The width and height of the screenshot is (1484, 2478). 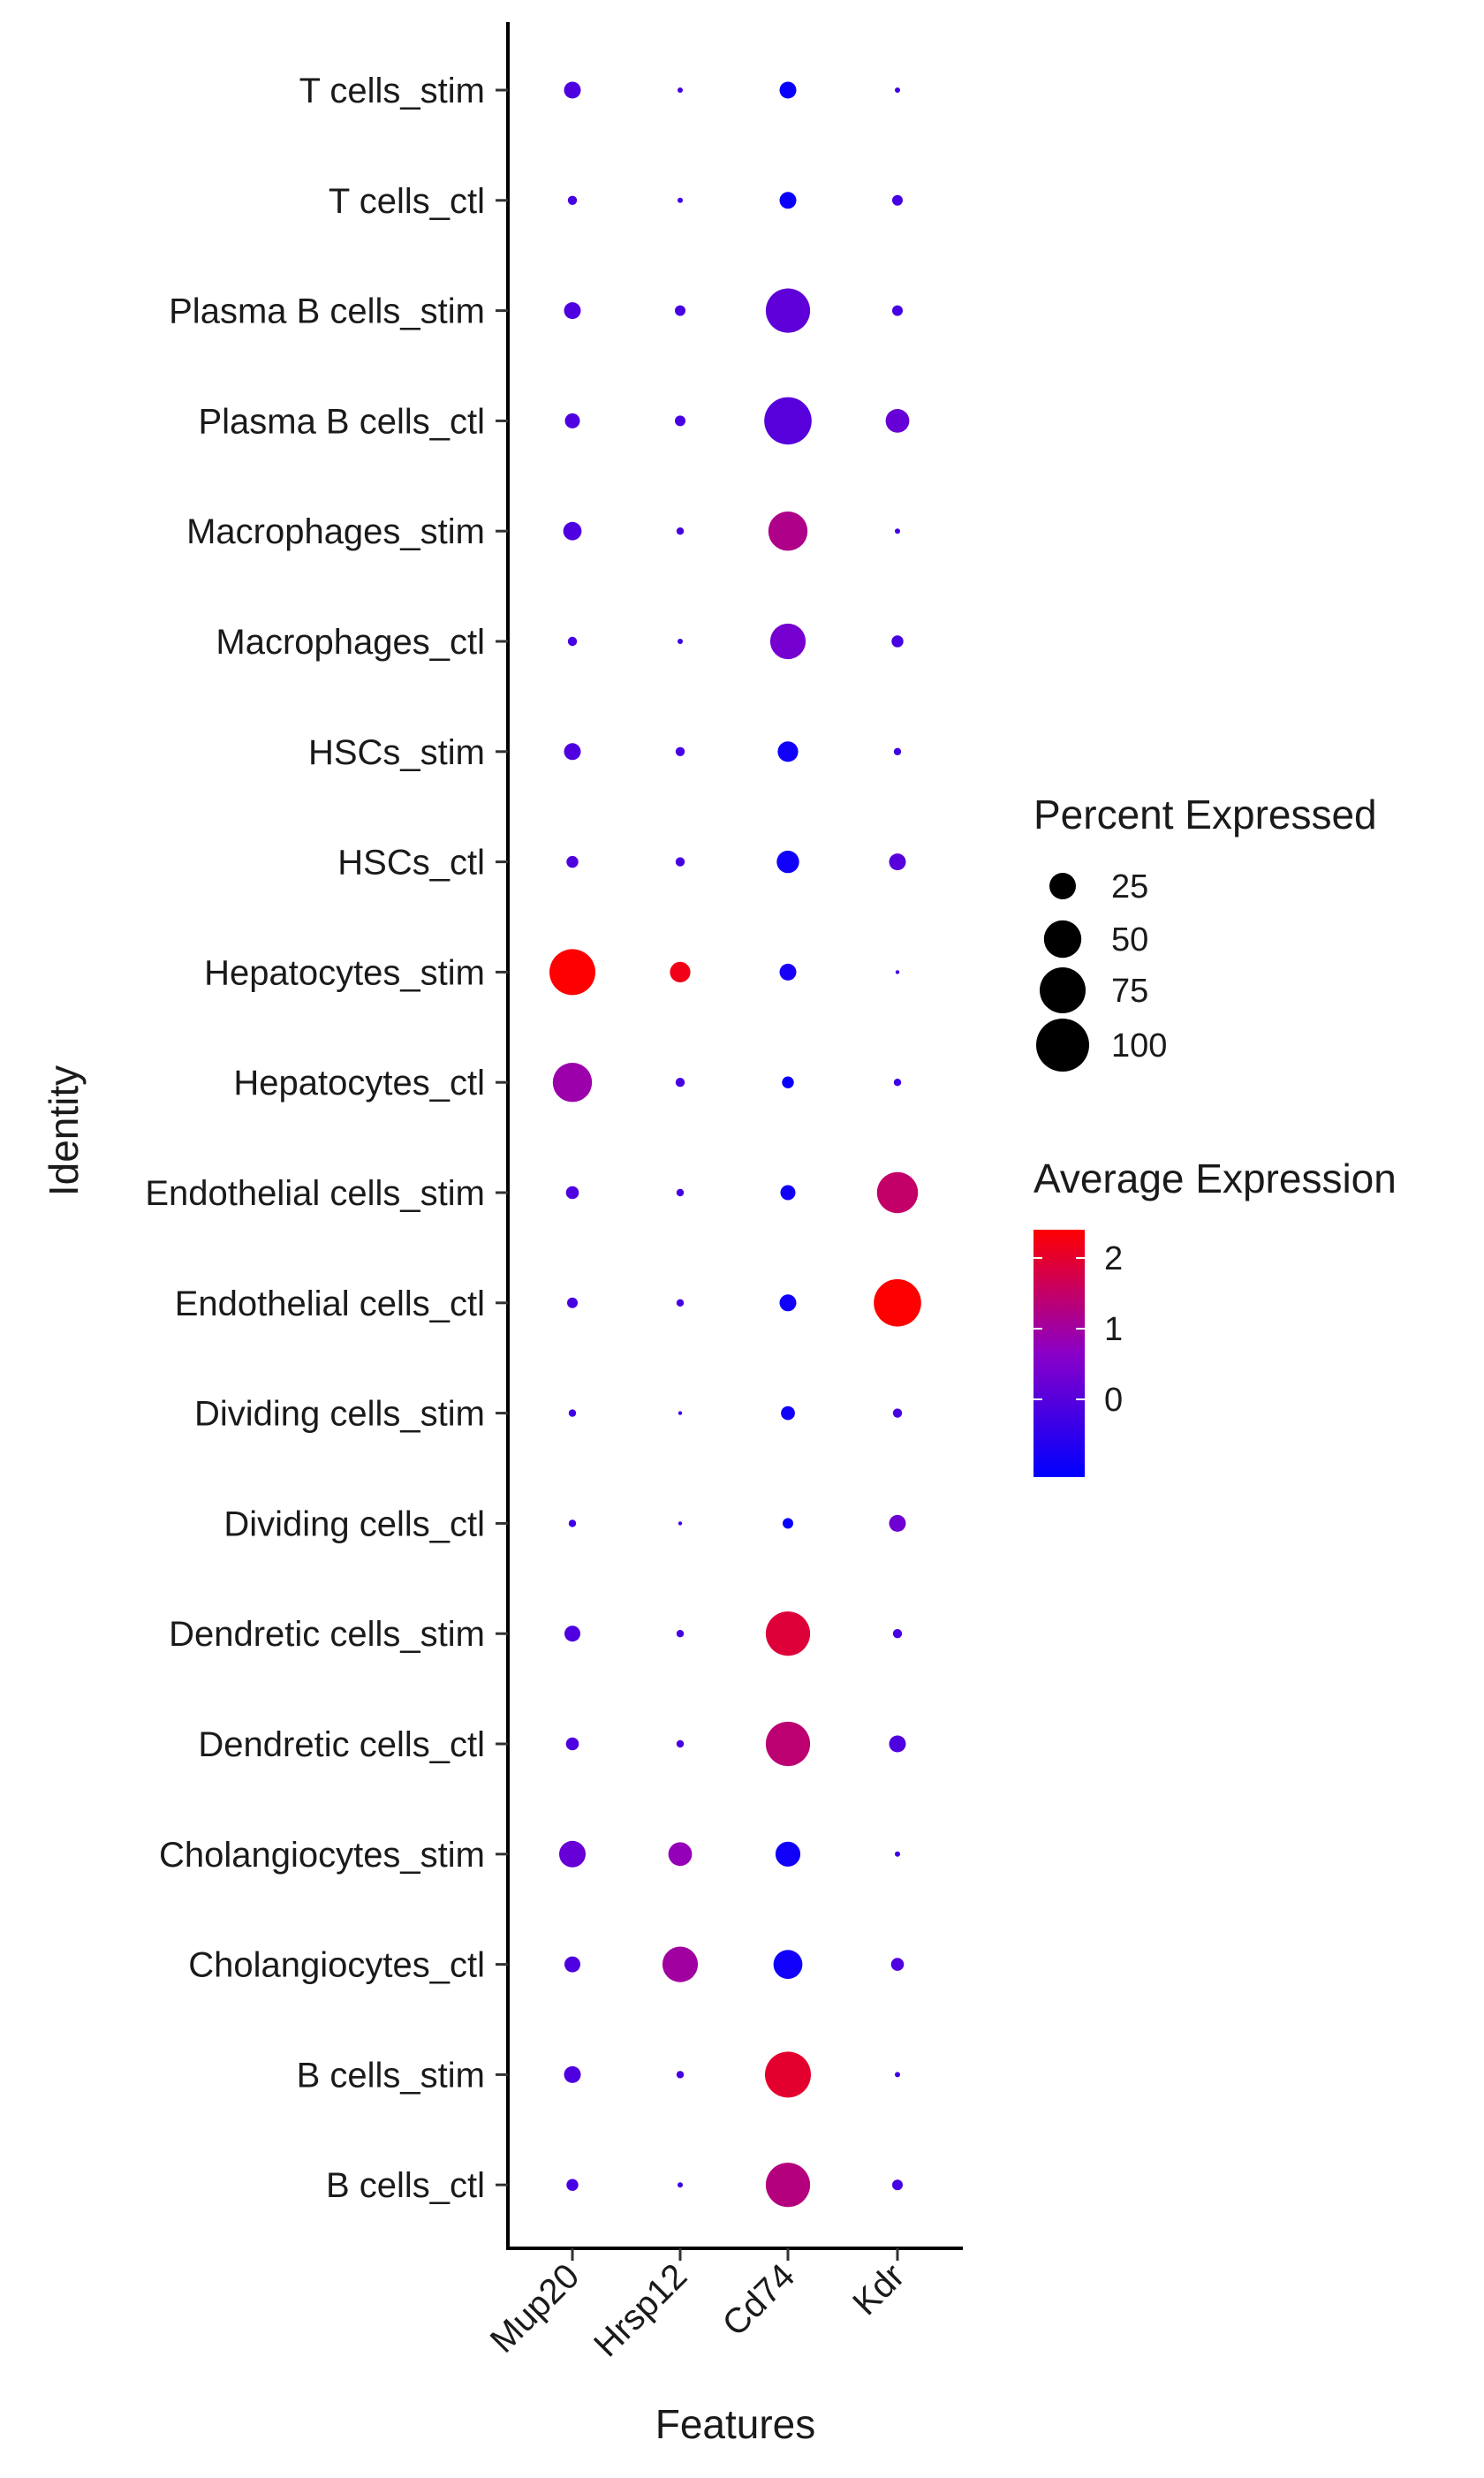 I want to click on dot-plasma-b-cells-ctl-kdr, so click(x=897, y=421).